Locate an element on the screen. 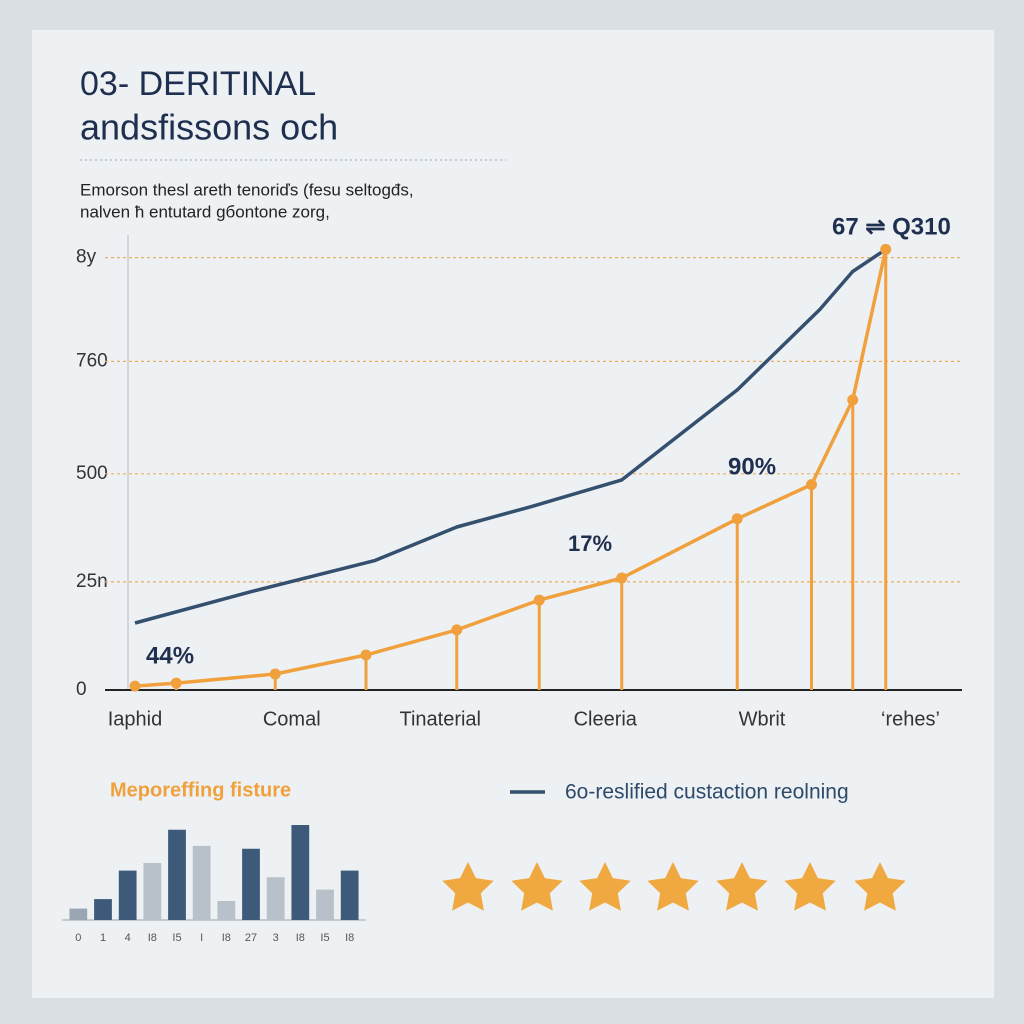  subtitle: nalven ħ entutard gбontone zorg, is located at coordinates (205, 211).